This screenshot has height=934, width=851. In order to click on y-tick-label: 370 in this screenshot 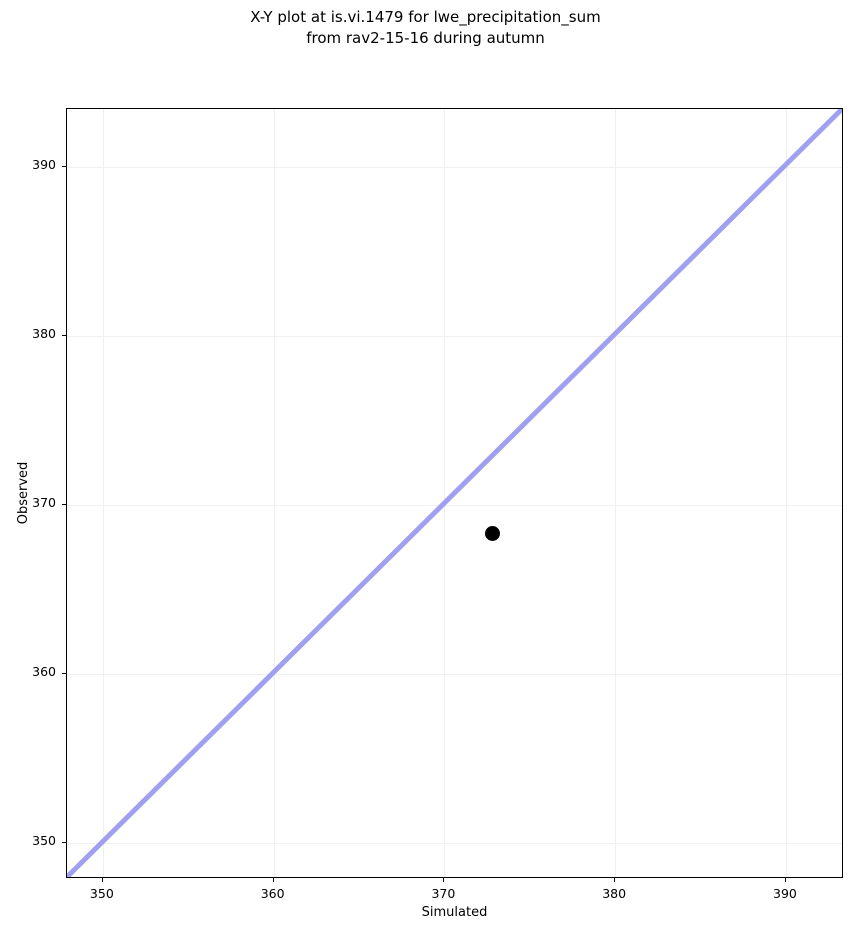, I will do `click(44, 502)`.